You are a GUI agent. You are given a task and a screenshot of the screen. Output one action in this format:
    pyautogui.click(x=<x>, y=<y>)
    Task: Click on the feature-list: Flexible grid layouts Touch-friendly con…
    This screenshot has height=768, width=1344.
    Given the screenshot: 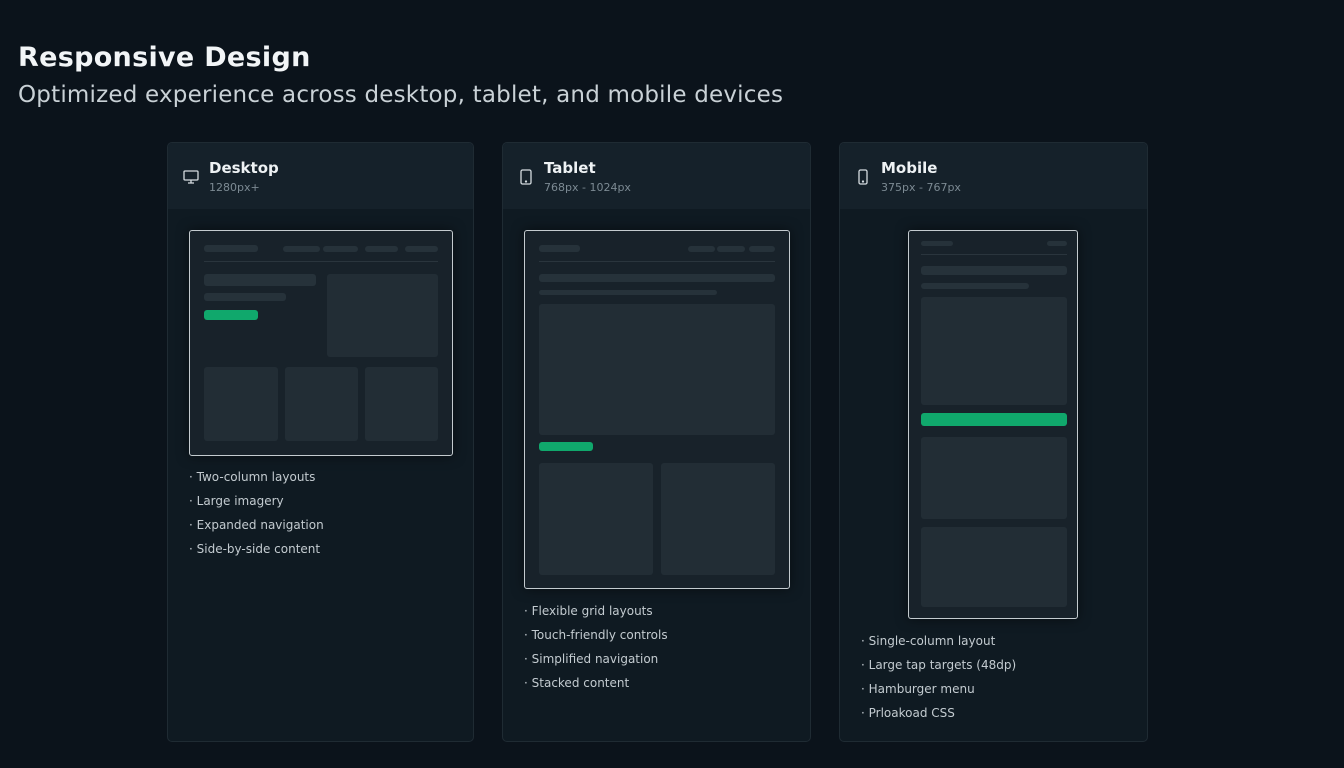 What is the action you would take?
    pyautogui.click(x=596, y=652)
    